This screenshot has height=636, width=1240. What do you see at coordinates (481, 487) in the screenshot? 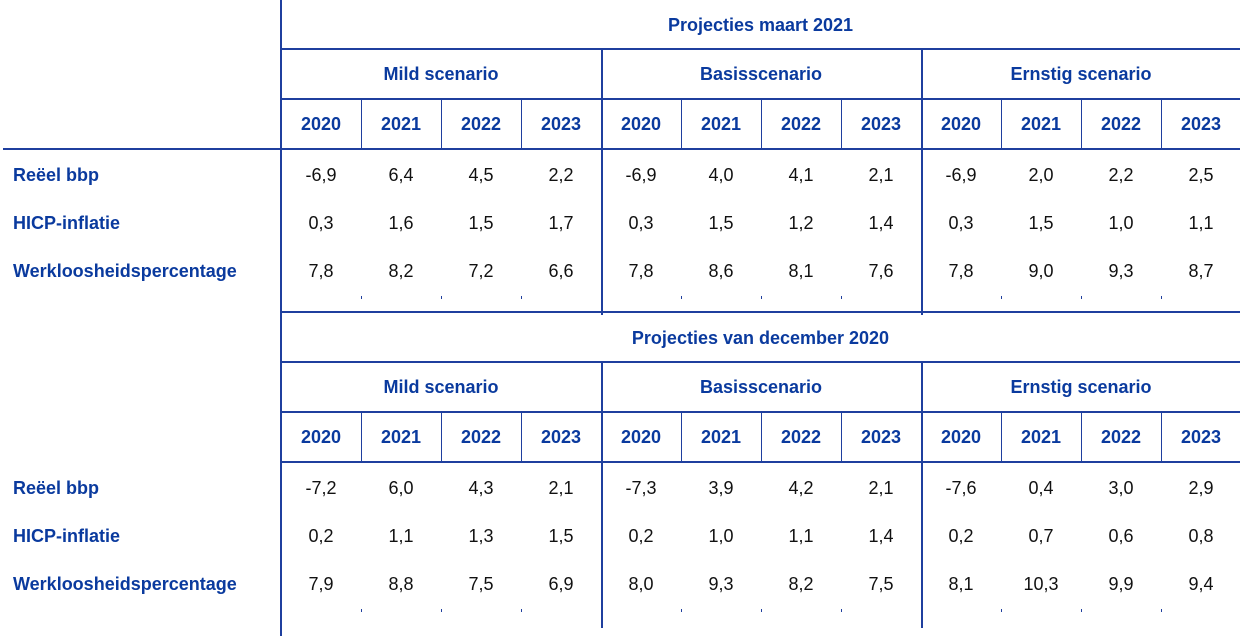
I see `table-cell: 4,3` at bounding box center [481, 487].